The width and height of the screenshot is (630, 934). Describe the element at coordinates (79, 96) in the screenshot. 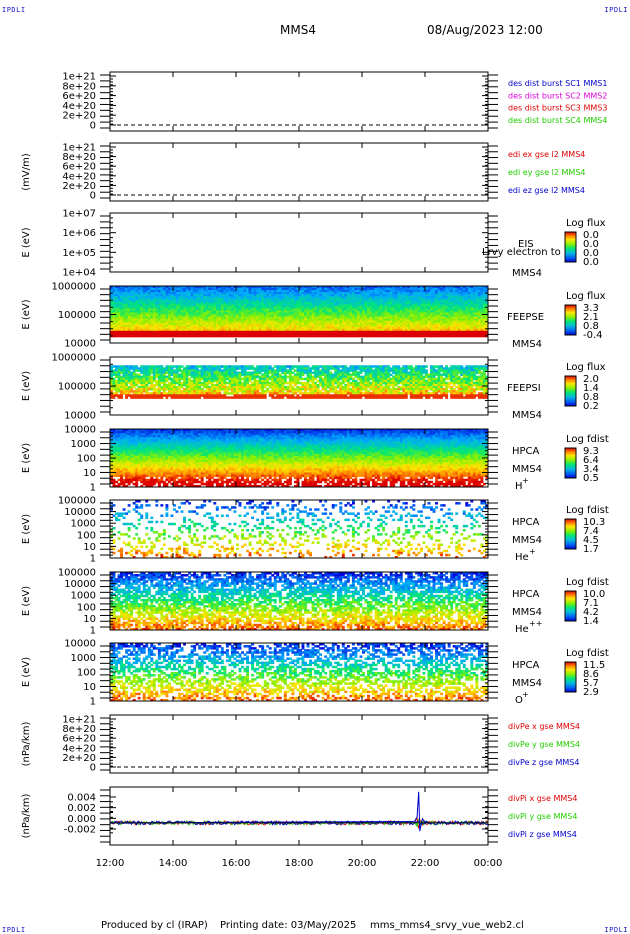

I see `y-tick-label: 6e+20` at that location.